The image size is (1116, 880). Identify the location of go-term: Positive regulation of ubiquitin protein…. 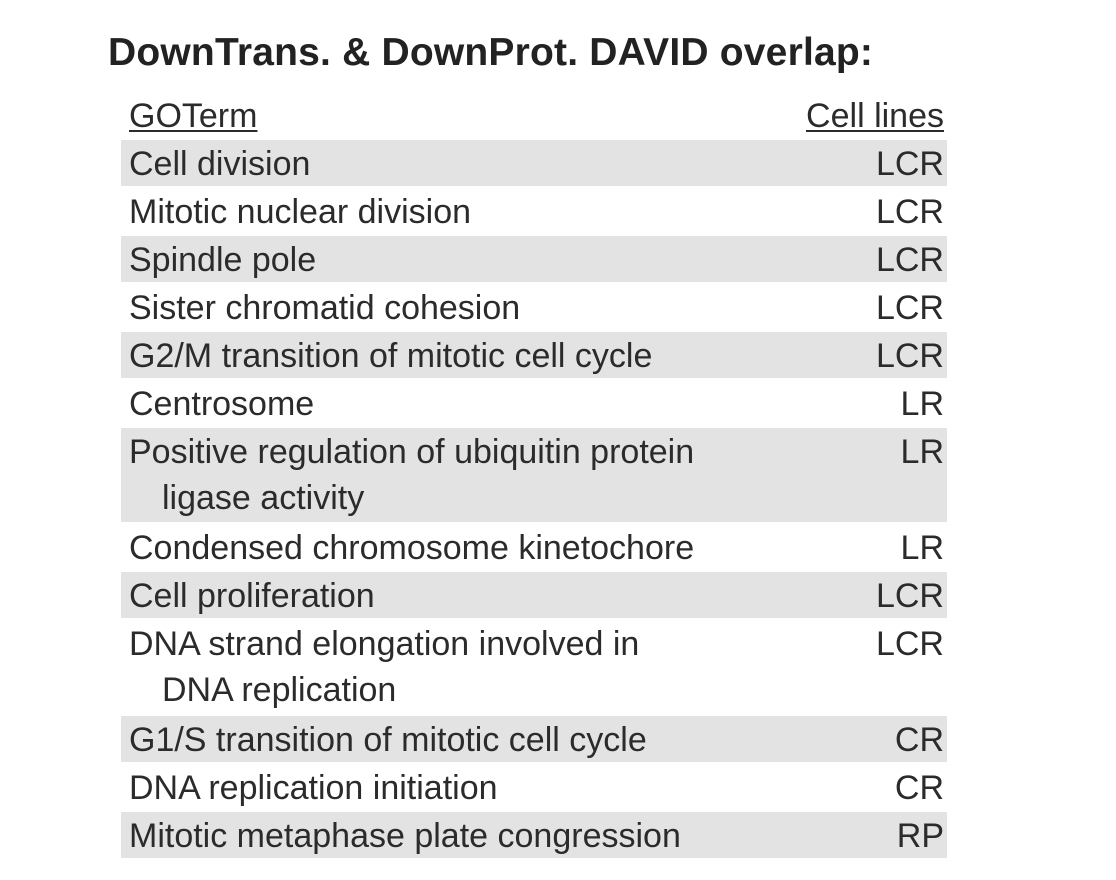
(474, 475).